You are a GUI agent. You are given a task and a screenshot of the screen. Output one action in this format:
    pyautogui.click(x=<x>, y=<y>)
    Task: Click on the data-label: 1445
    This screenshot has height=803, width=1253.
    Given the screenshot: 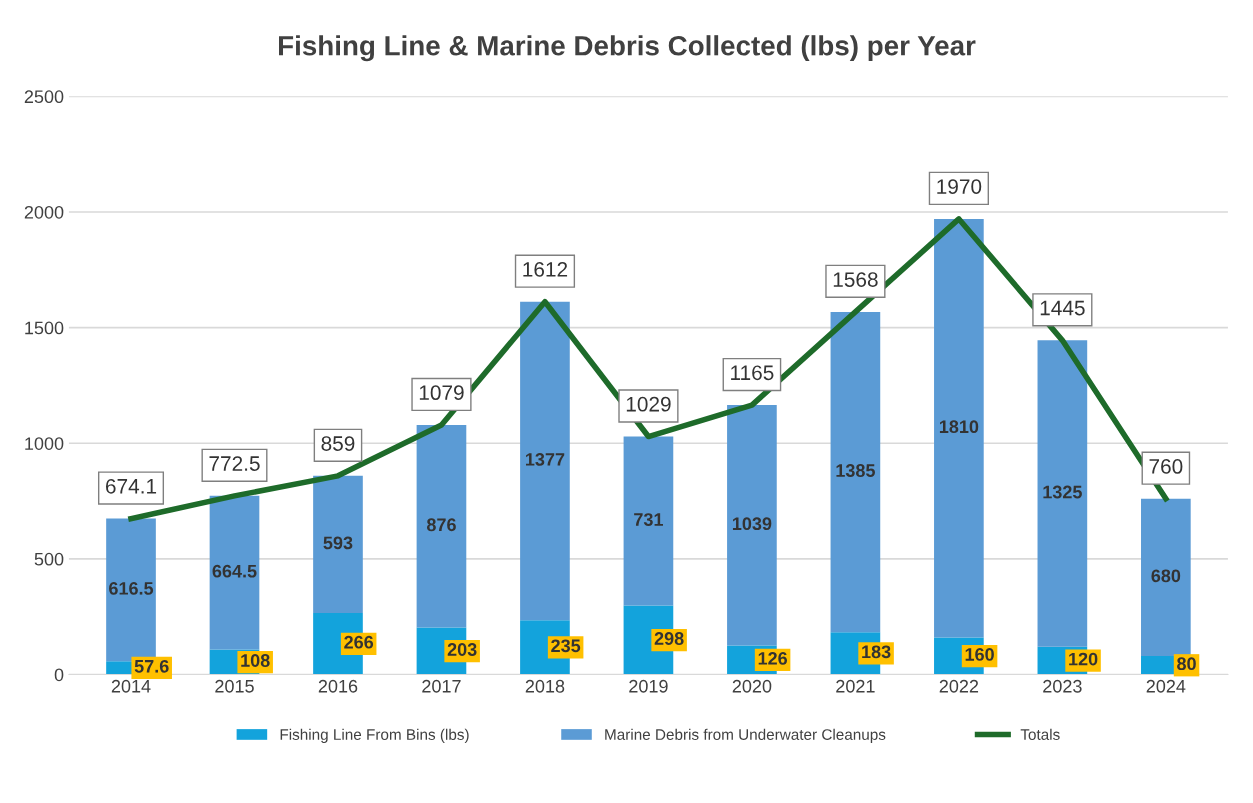 What is the action you would take?
    pyautogui.click(x=1062, y=308)
    